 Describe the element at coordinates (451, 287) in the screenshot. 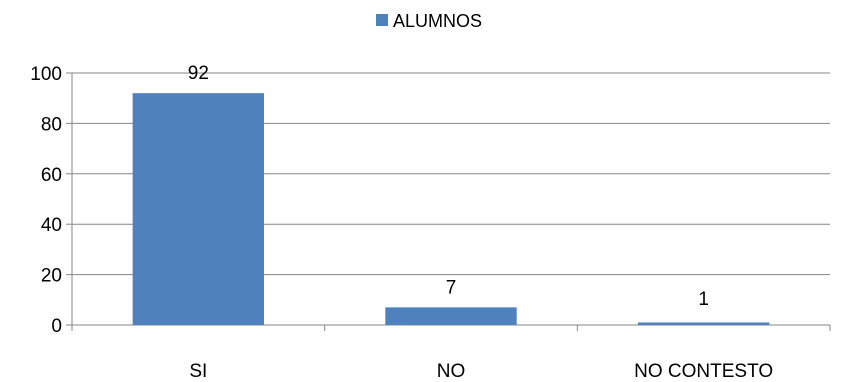

I see `data-label: 7` at that location.